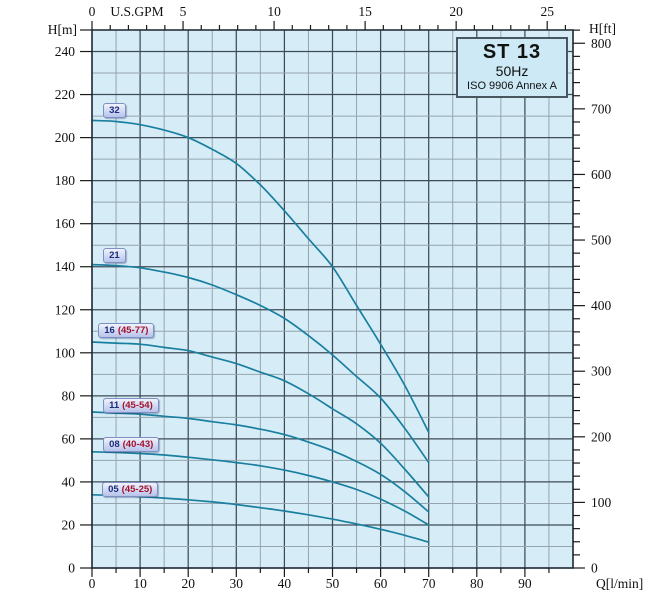 The image size is (667, 600). Describe the element at coordinates (601, 305) in the screenshot. I see `svg-text: 400` at that location.